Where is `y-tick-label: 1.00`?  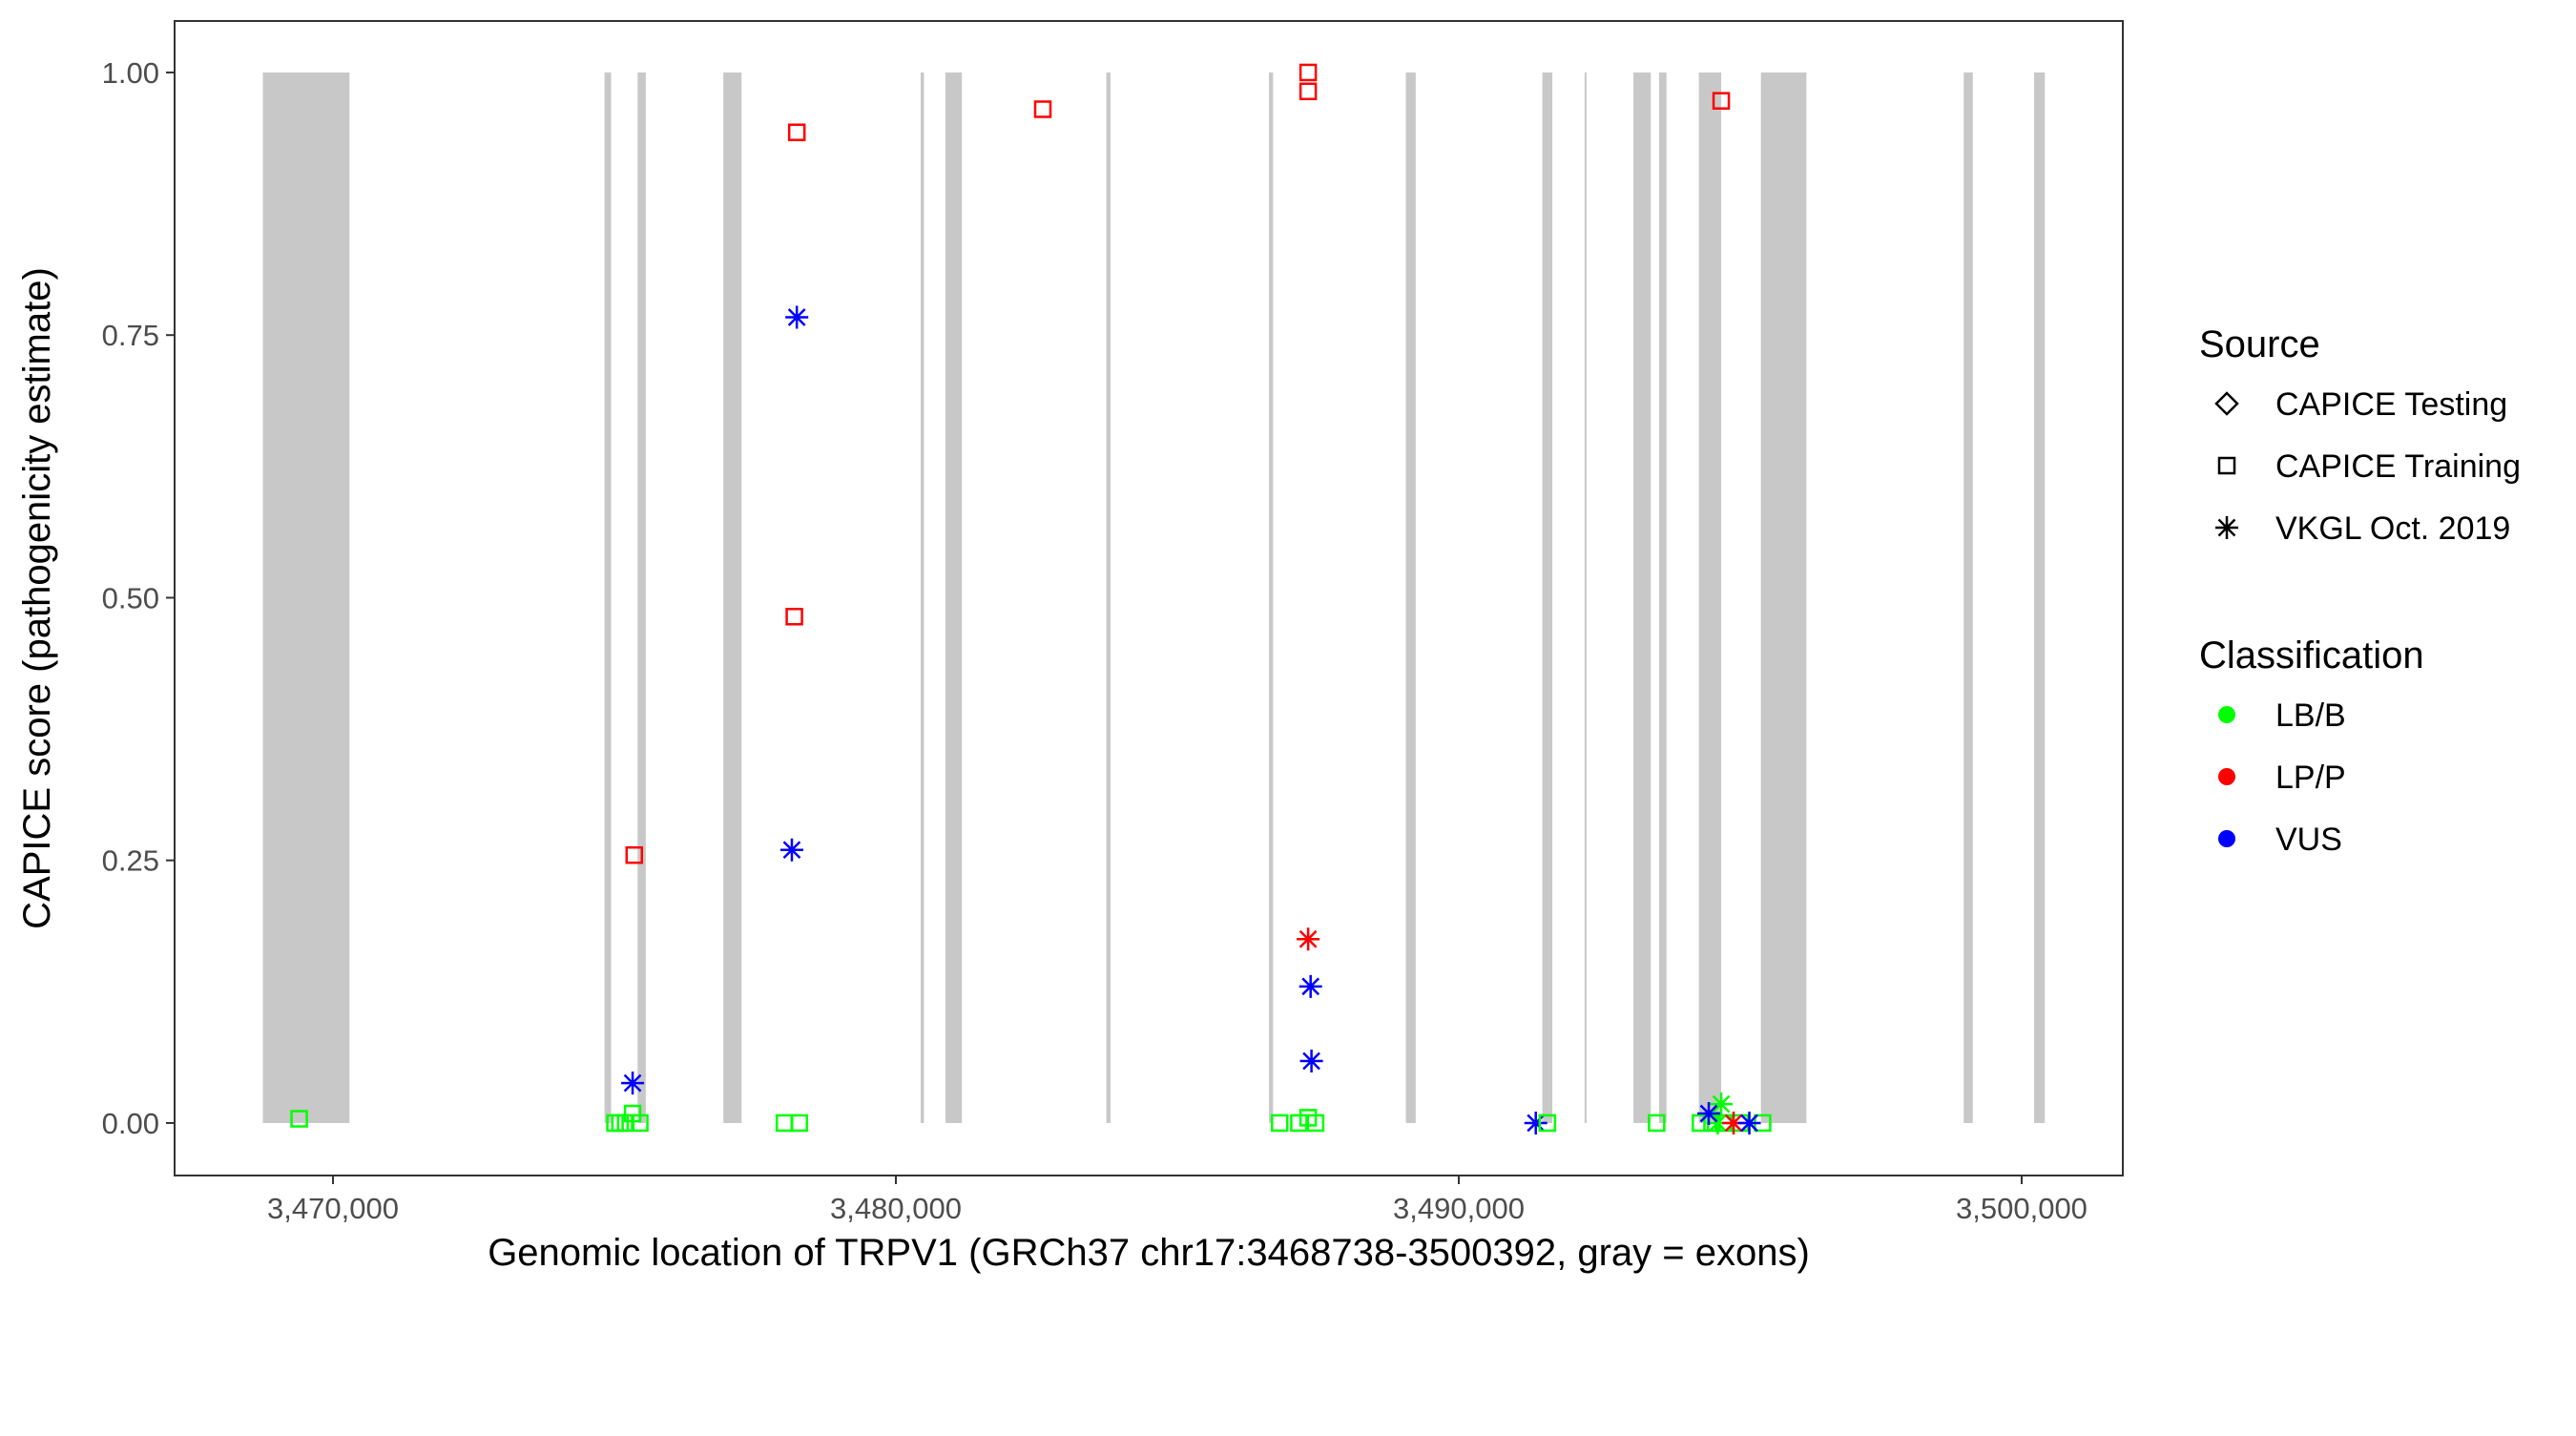 y-tick-label: 1.00 is located at coordinates (130, 73).